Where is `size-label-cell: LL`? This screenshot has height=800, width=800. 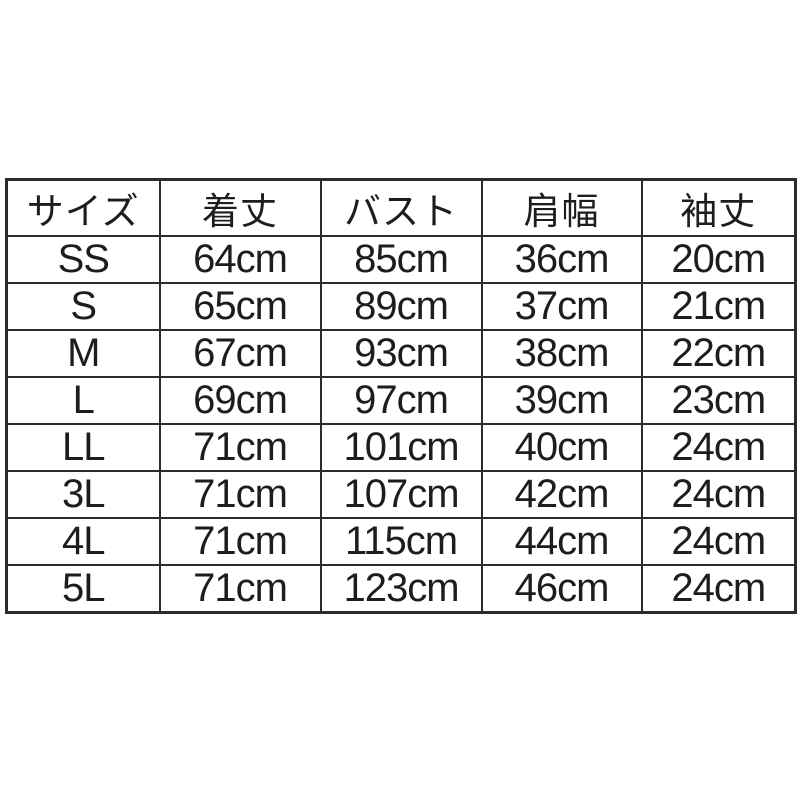 size-label-cell: LL is located at coordinates (83, 447).